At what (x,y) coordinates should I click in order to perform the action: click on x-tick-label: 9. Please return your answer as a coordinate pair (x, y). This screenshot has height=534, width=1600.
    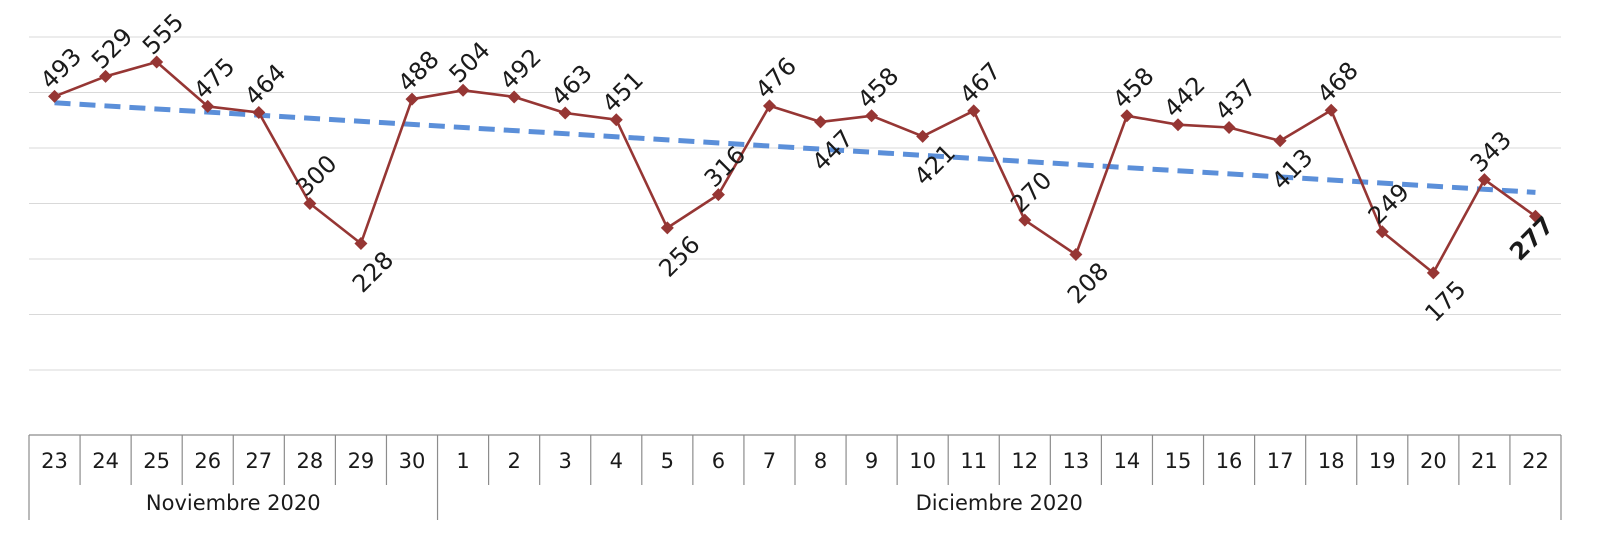
    Looking at the image, I should click on (871, 461).